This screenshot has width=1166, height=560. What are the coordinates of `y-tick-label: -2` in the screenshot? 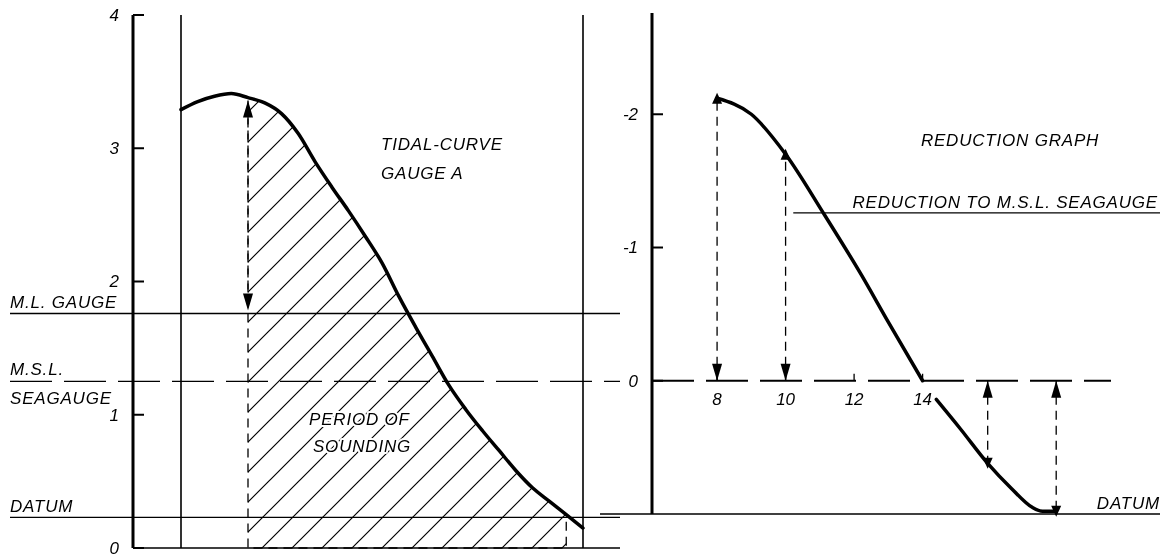 It's located at (630, 115).